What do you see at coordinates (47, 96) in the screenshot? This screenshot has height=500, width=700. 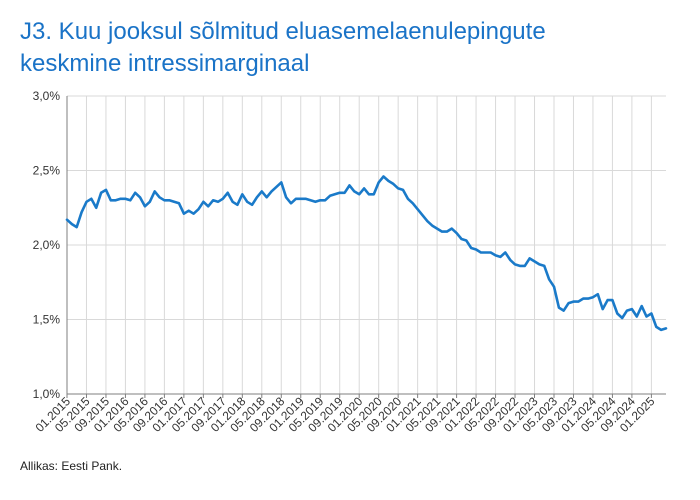 I see `y-tick-label: 3,0%` at bounding box center [47, 96].